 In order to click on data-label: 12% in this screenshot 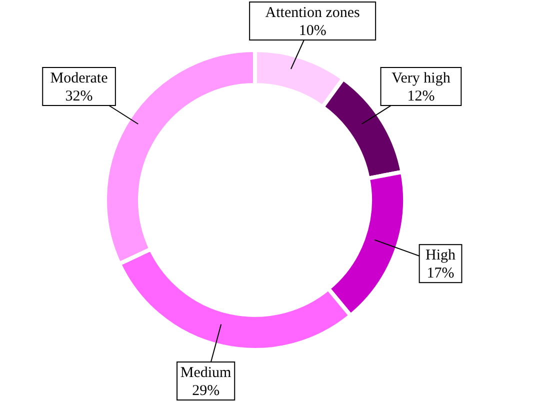, I will do `click(421, 96)`.